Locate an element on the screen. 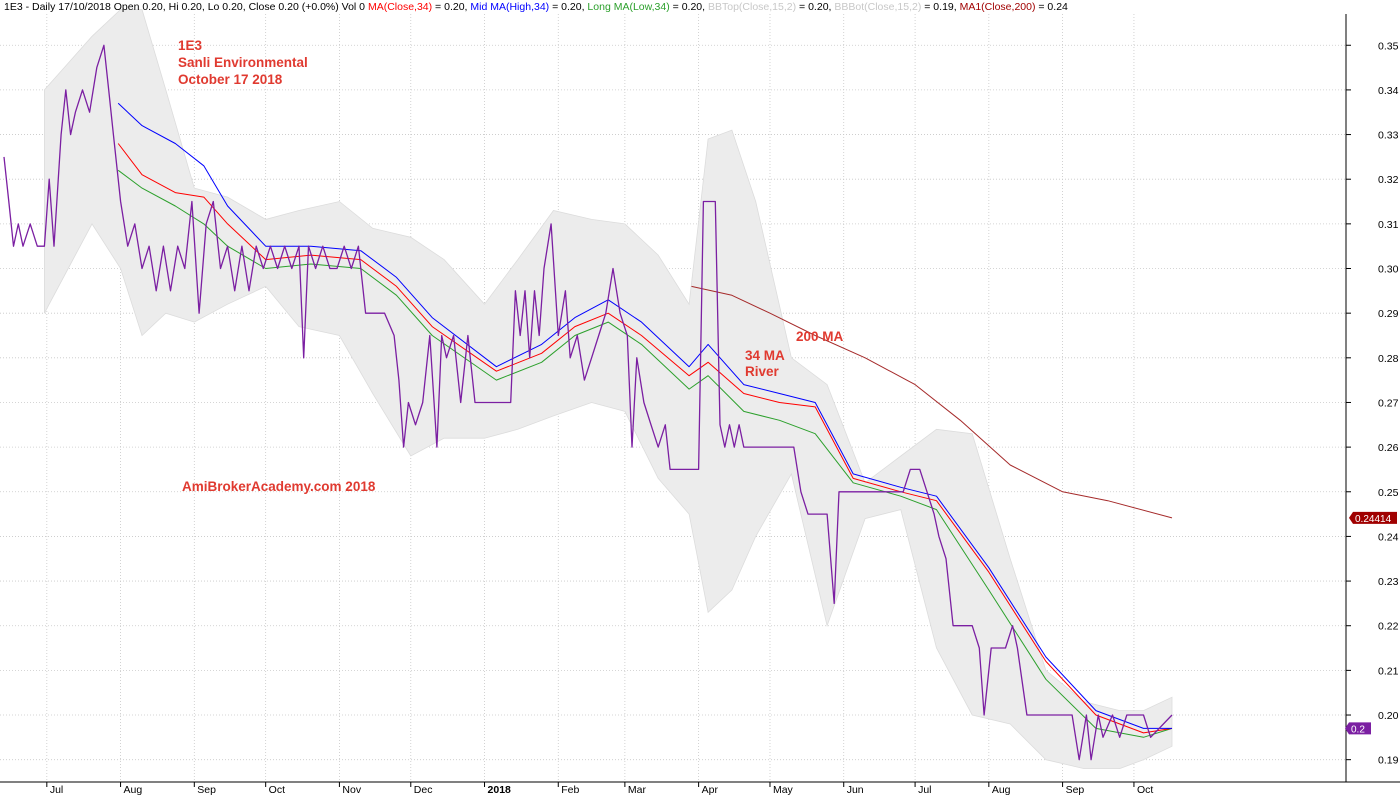 This screenshot has height=796, width=1400. last-value-label: 0.2 is located at coordinates (1358, 729).